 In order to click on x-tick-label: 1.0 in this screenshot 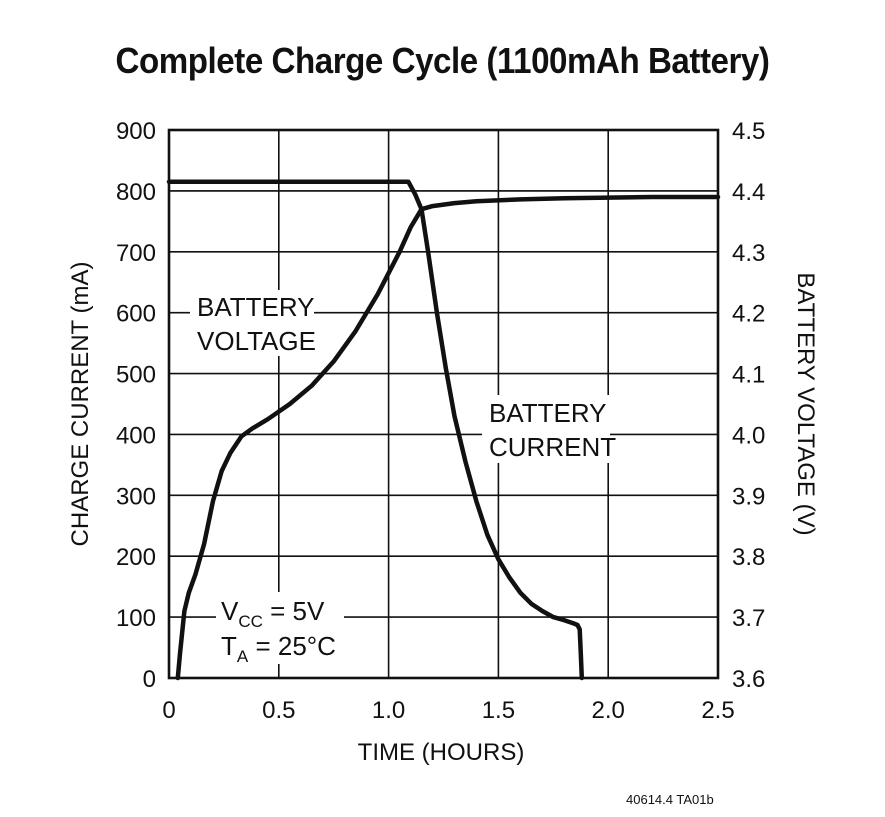, I will do `click(388, 710)`.